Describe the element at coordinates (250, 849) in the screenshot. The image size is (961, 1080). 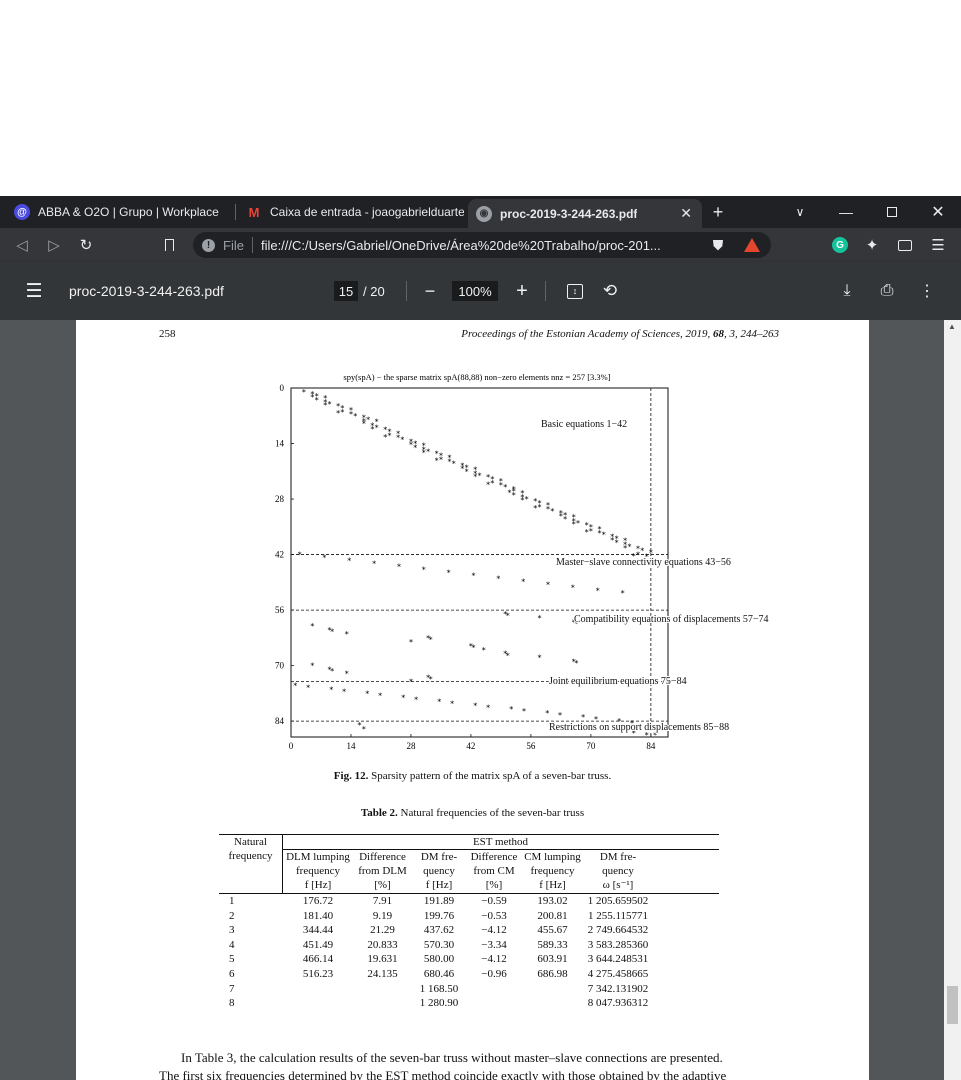
I see `natural-header-cell: Natural frequency` at that location.